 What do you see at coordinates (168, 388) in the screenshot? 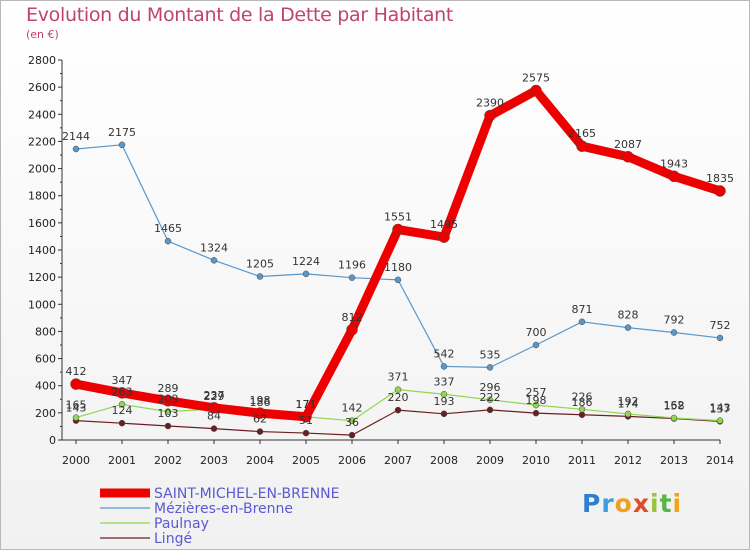
I see `data-label: 289` at bounding box center [168, 388].